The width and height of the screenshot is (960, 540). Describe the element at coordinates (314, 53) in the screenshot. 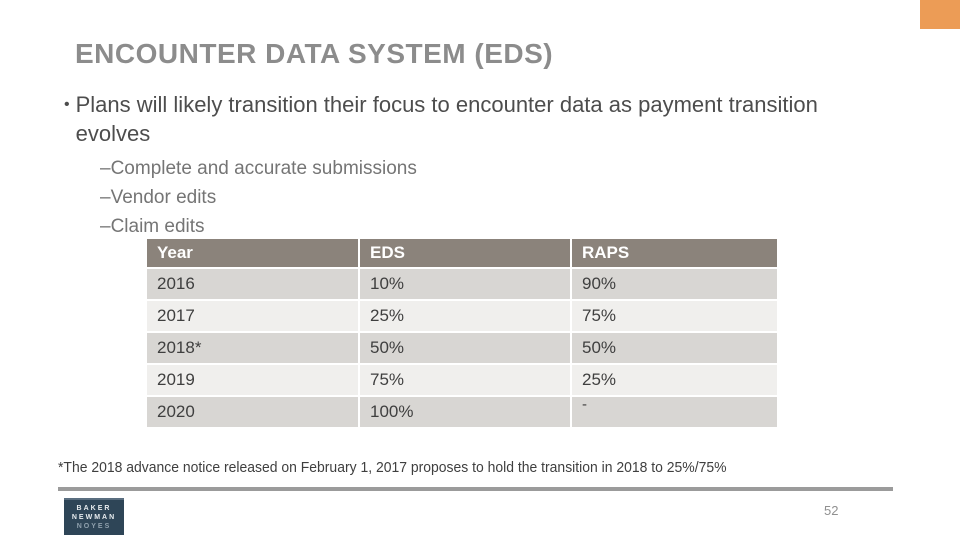

I see `slide-title: ENCOUNTER DATA SYSTEM (EDS)` at that location.